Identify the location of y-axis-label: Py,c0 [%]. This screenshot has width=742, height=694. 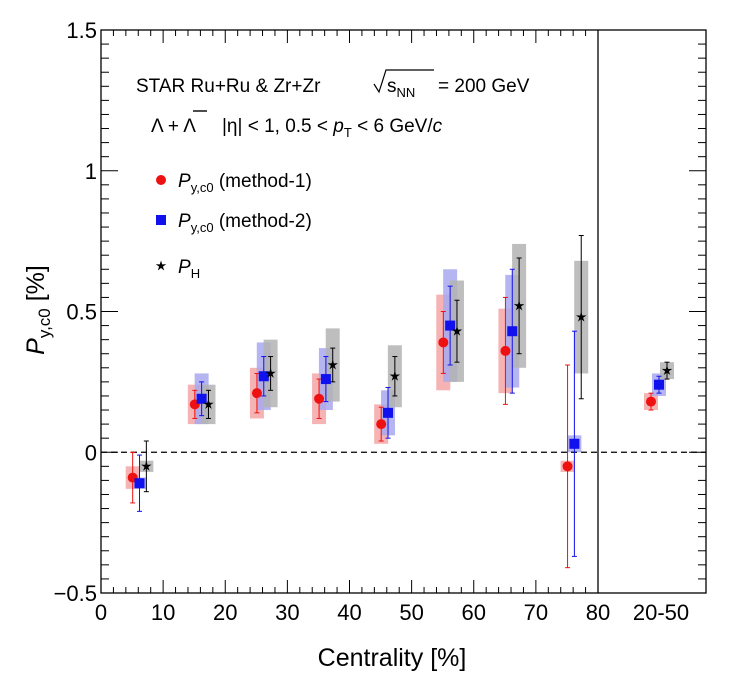
(38, 310).